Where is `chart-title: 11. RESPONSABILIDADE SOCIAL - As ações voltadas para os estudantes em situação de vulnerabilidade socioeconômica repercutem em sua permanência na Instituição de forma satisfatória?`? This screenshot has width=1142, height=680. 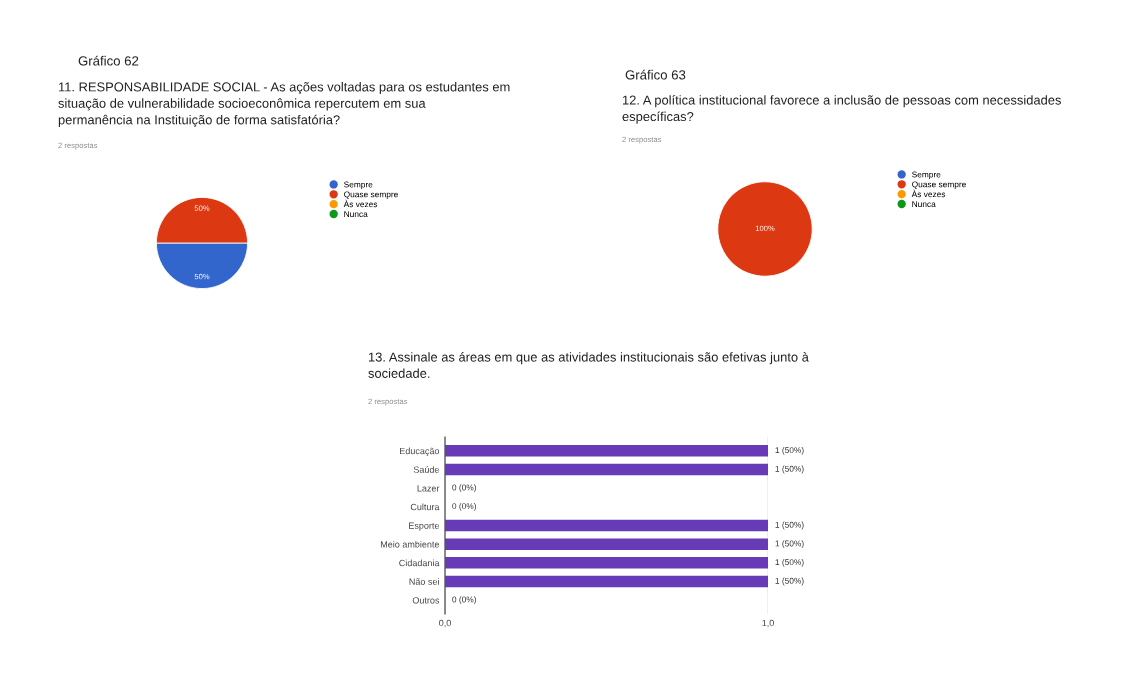 chart-title: 11. RESPONSABILIDADE SOCIAL - As ações voltadas para os estudantes em situação de vulnerabilidade socioeconômica repercutem em sua permanência na Instituição de forma satisfatória? is located at coordinates (284, 104).